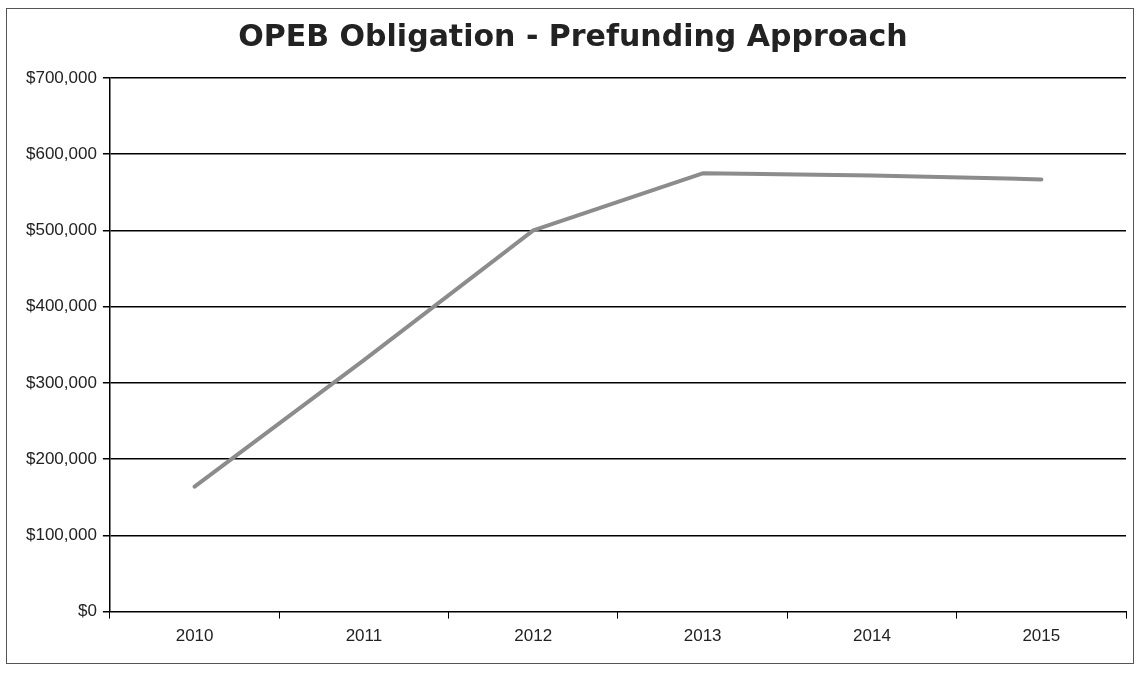  What do you see at coordinates (702, 636) in the screenshot?
I see `x-tick-label: 2013` at bounding box center [702, 636].